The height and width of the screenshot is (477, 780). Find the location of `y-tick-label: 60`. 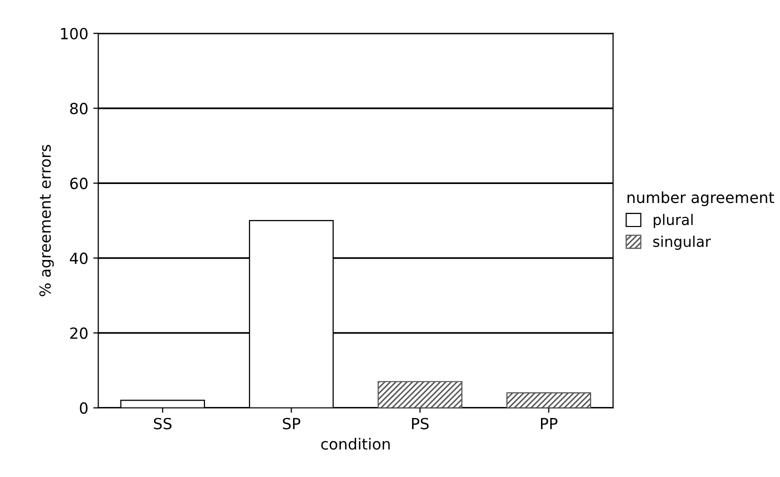

y-tick-label: 60 is located at coordinates (79, 184).